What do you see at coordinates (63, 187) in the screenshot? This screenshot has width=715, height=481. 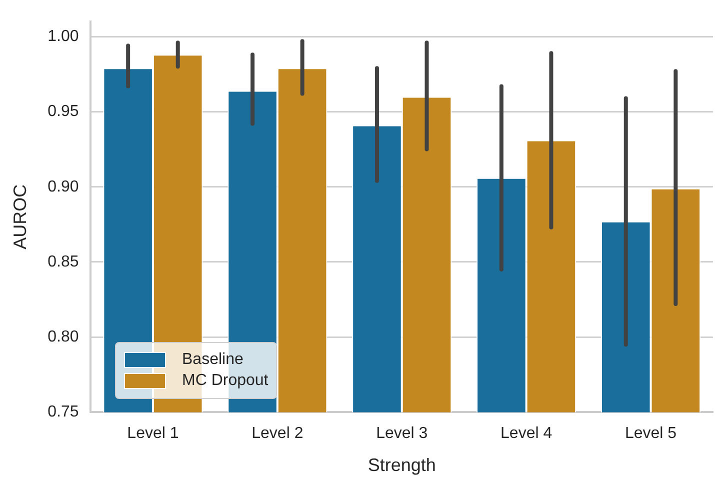 I see `y-tick-label: 0.90` at bounding box center [63, 187].